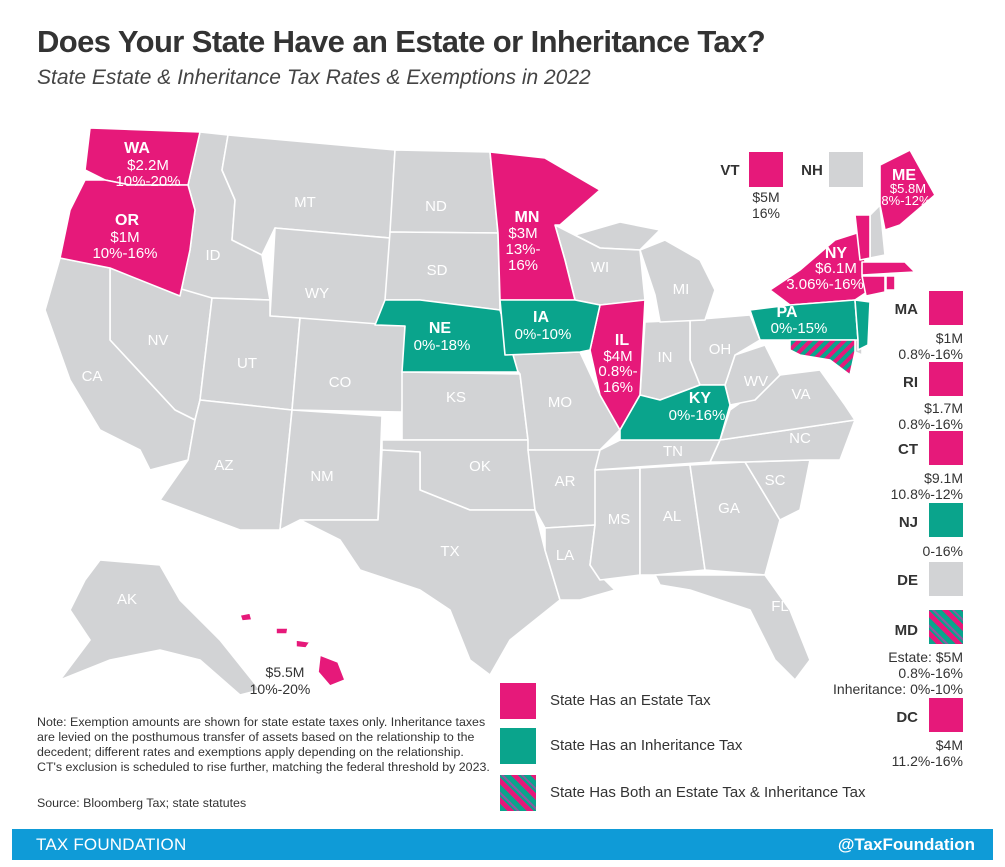  I want to click on footer-bar: TAX FOUNDATION @TaxFoundation, so click(502, 844).